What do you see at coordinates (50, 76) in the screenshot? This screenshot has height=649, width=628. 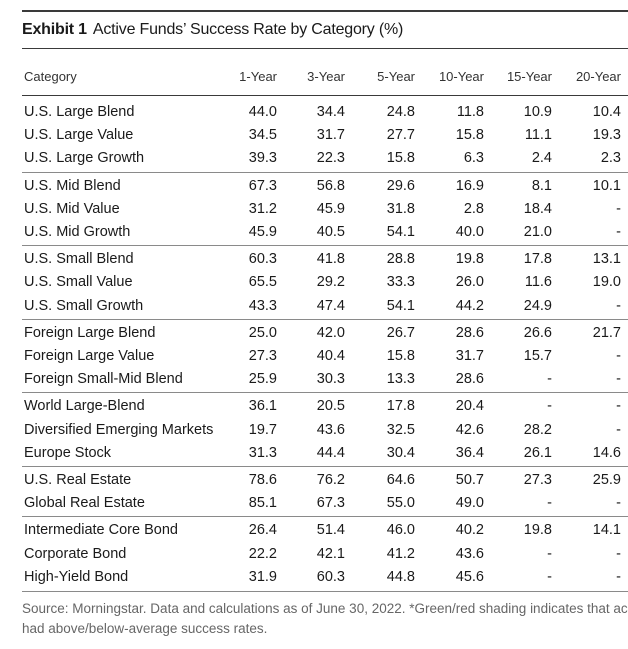 I see `column-header-0: Category` at bounding box center [50, 76].